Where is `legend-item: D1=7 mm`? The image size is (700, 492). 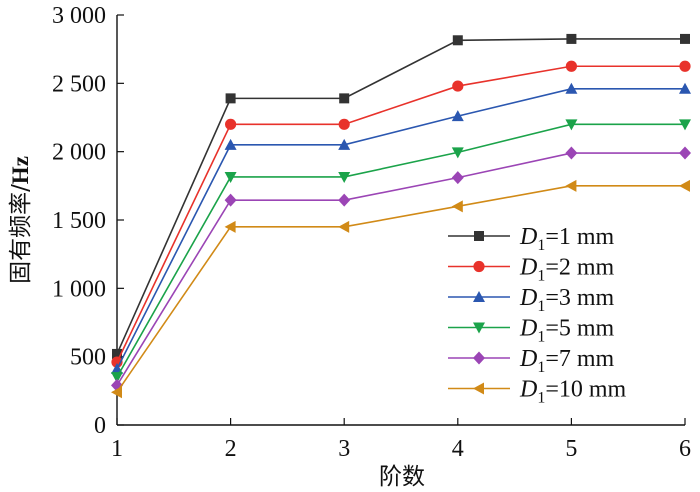 legend-item: D1=7 mm is located at coordinates (531, 361).